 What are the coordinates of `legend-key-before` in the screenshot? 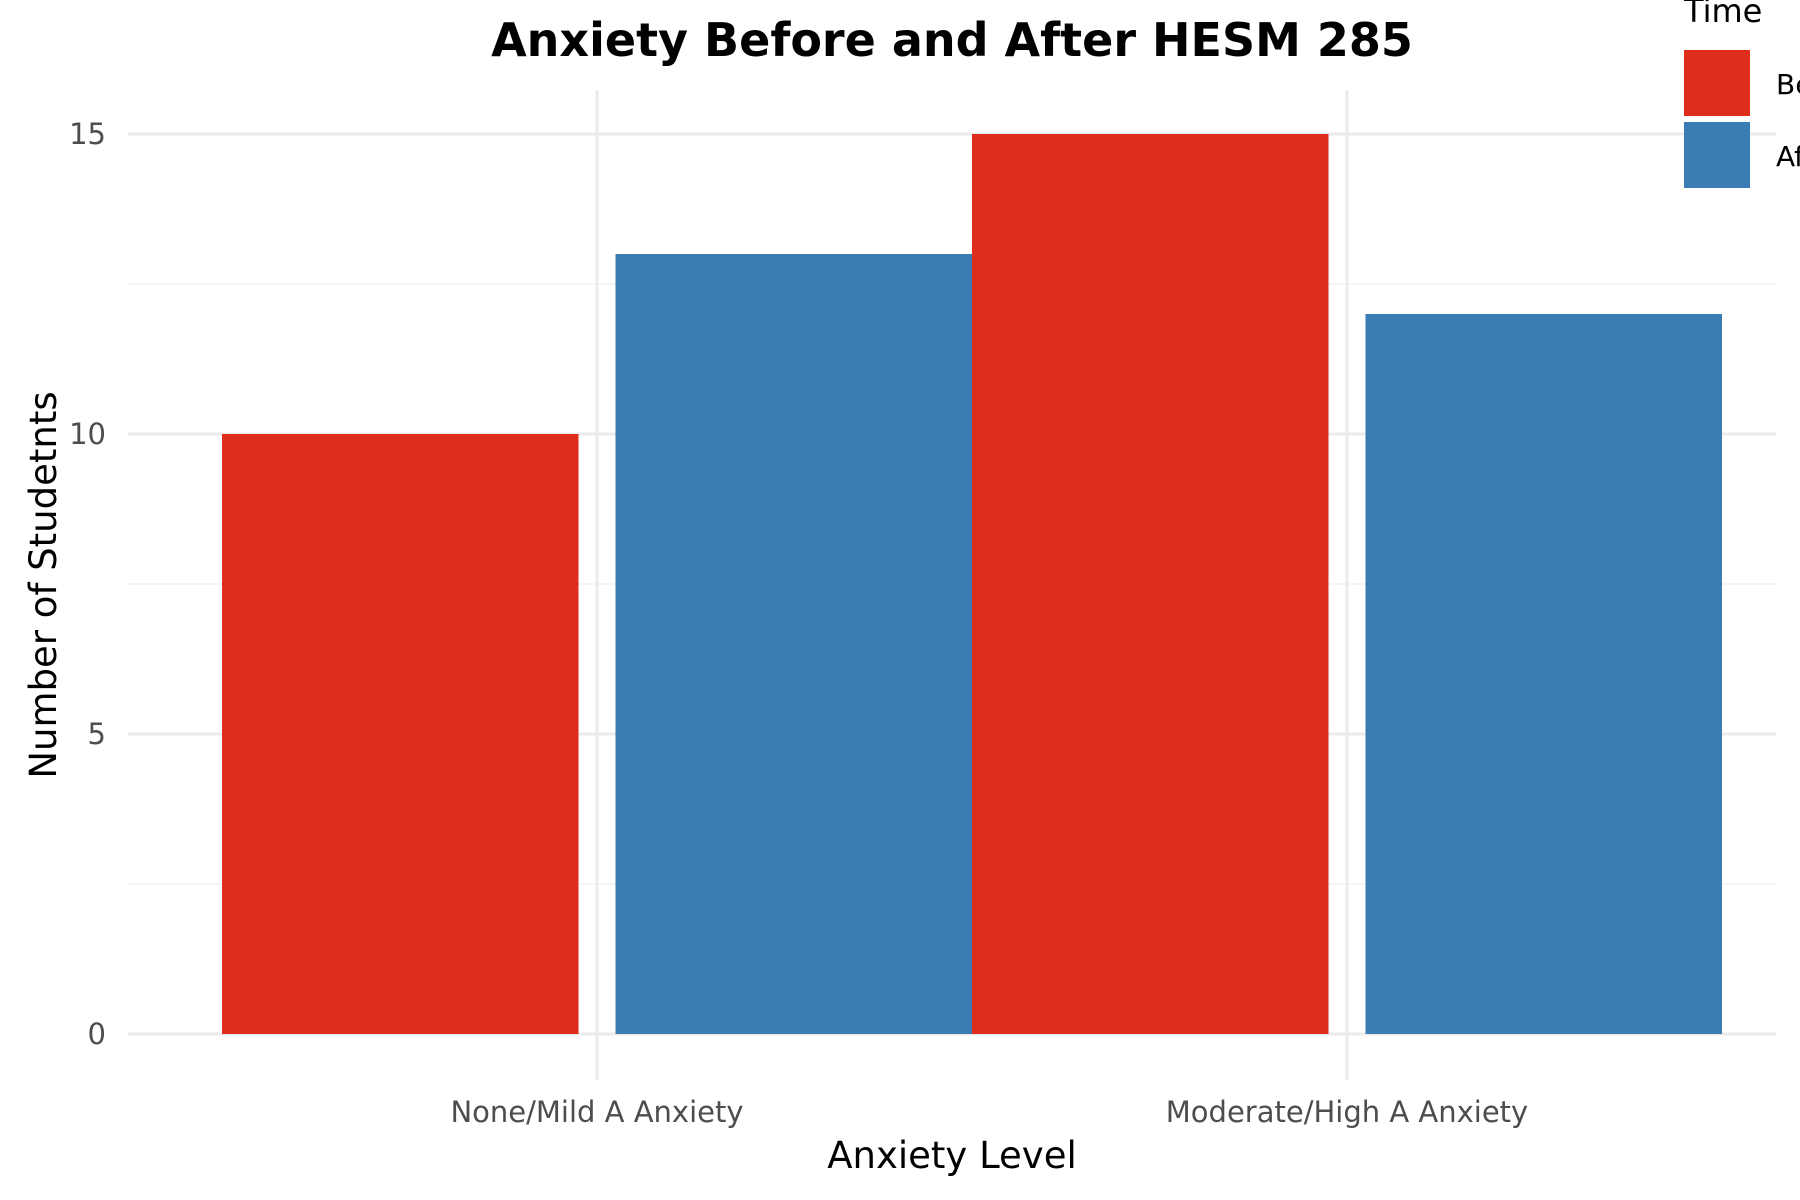 It's located at (1717, 83).